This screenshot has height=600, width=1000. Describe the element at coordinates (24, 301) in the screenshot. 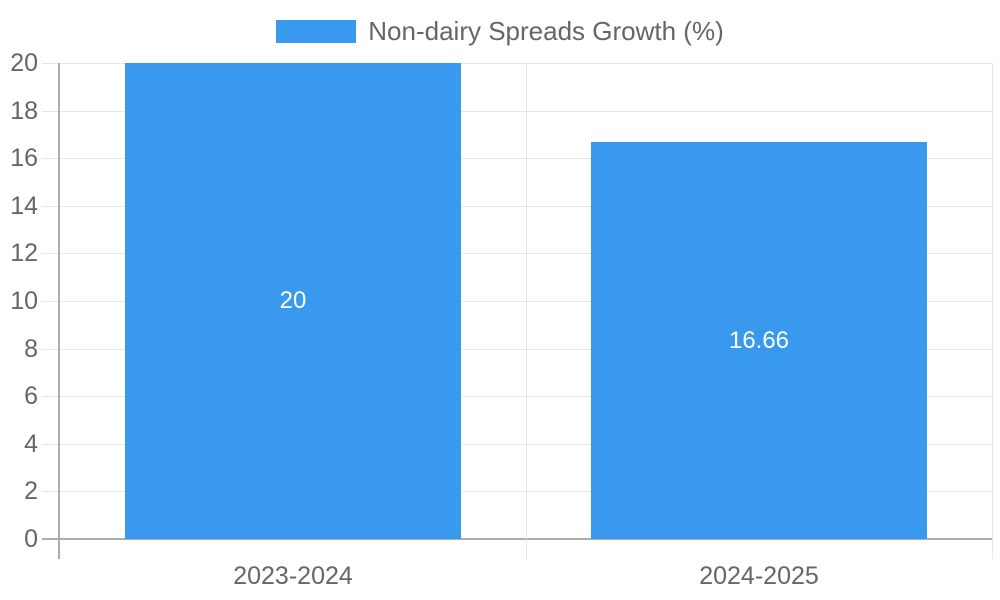

I see `y-tick-label: 10` at that location.